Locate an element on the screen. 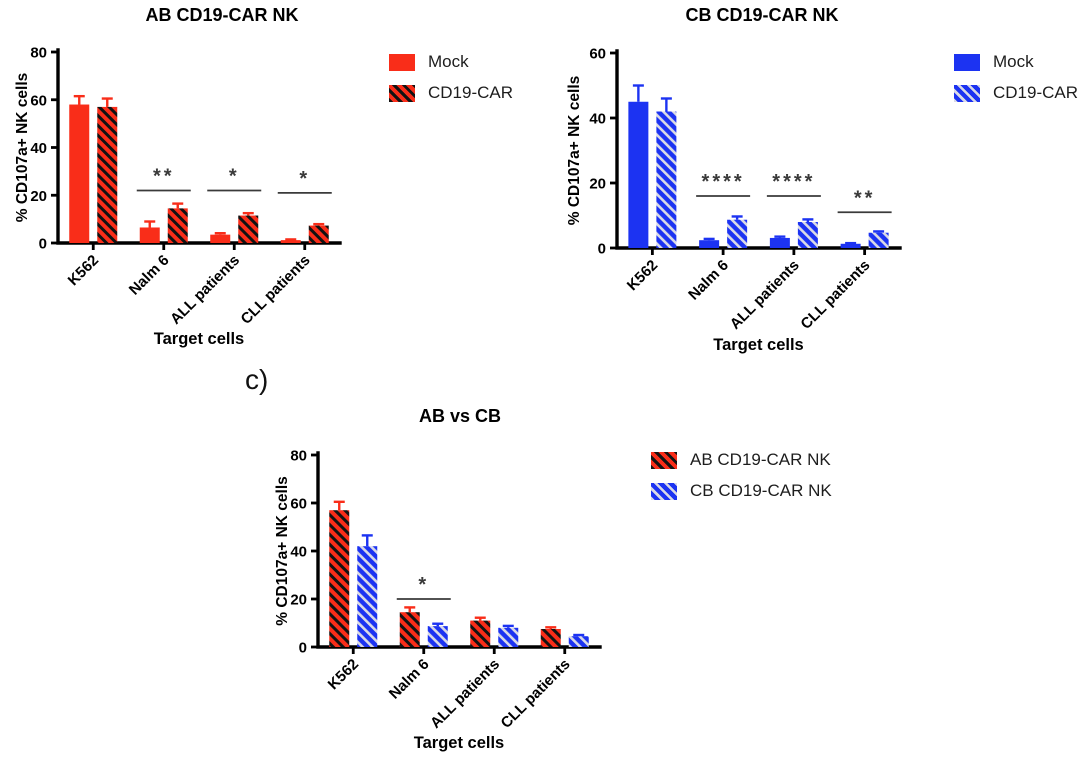  legend-swatch-blue-solid is located at coordinates (967, 62).